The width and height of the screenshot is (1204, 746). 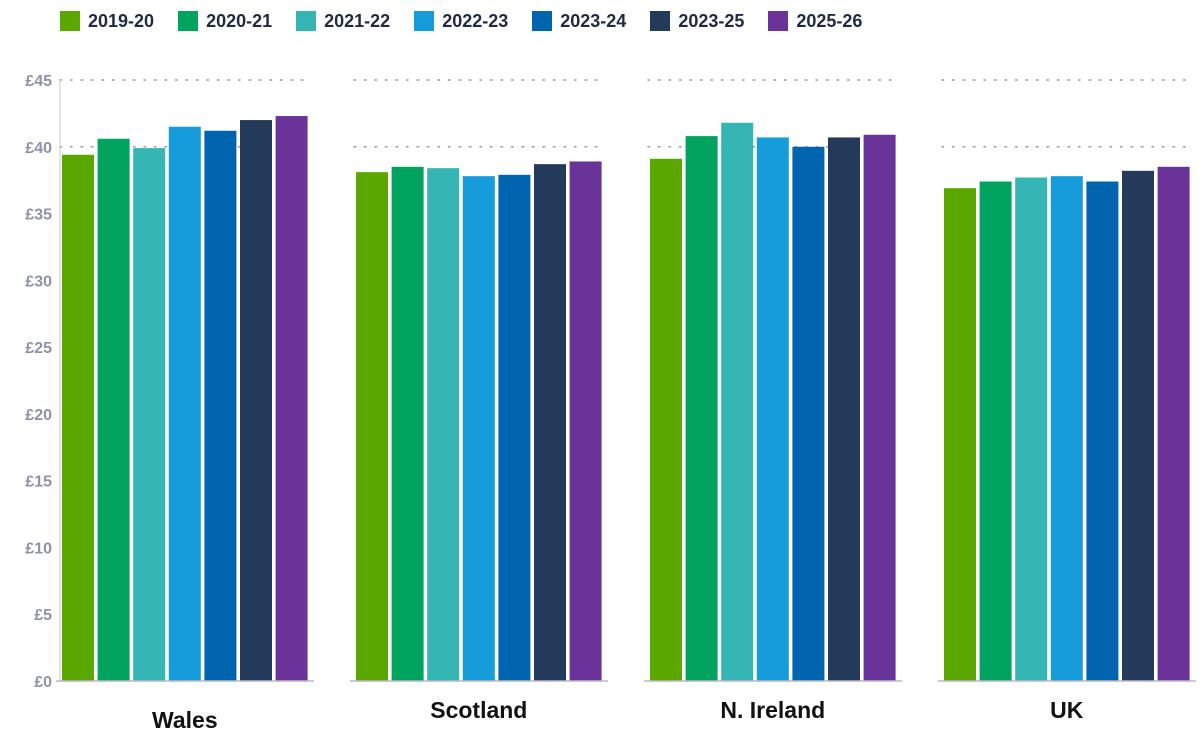 I want to click on legend-item: 2021-22, so click(x=343, y=21).